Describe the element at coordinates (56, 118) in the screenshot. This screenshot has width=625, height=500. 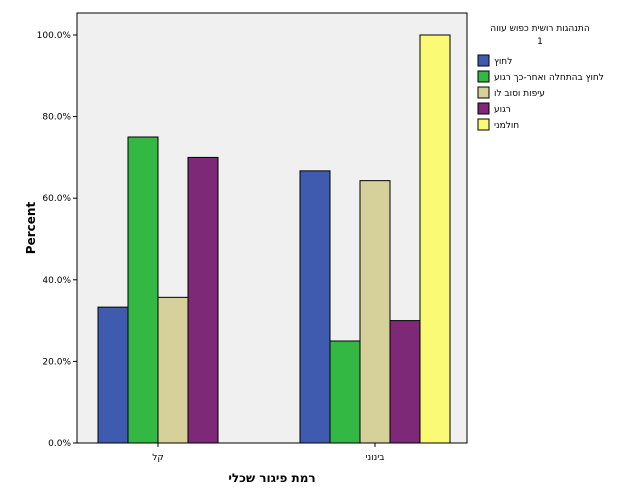
I see `y-tick-label: 80.0%` at that location.